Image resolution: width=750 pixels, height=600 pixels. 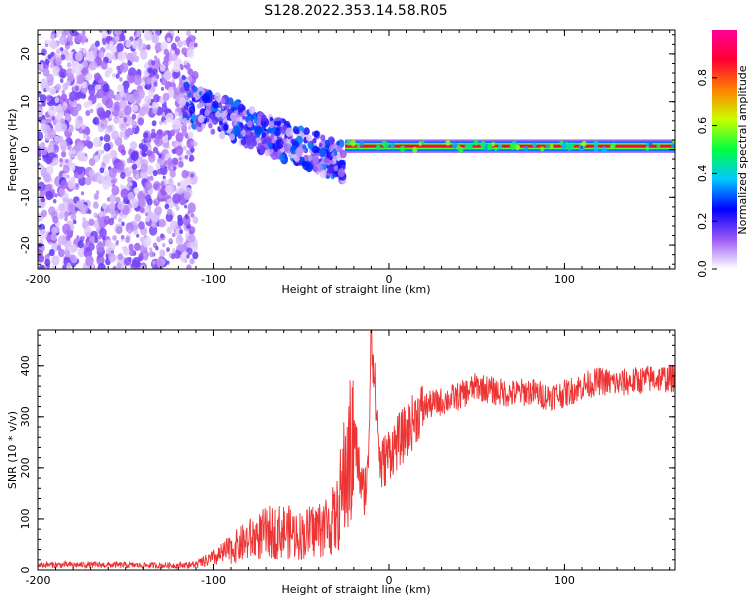 What do you see at coordinates (25, 570) in the screenshot?
I see `y-tick-label: 0` at bounding box center [25, 570].